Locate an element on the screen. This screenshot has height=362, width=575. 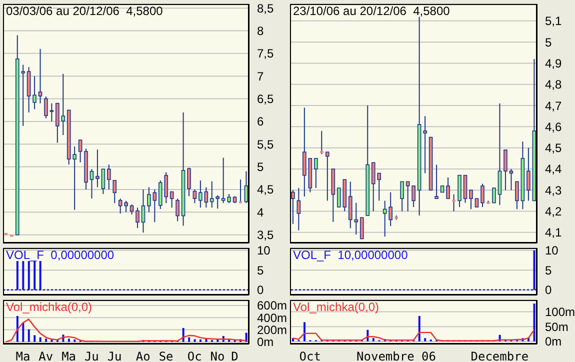
x-tick-label: No is located at coordinates (217, 356).